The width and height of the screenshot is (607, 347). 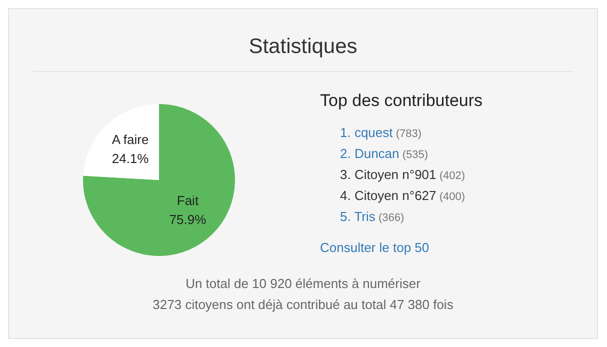 What do you see at coordinates (303, 305) in the screenshot?
I see `text: 3273 citoyens ont déjà contribué au total 47 380 fois` at bounding box center [303, 305].